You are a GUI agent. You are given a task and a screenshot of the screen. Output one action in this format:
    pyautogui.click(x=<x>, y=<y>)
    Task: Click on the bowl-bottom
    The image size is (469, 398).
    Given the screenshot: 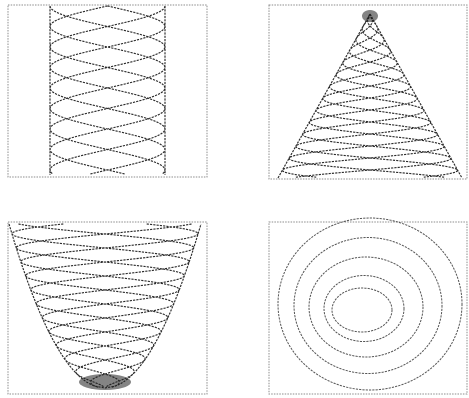 What is the action you would take?
    pyautogui.click(x=105, y=382)
    